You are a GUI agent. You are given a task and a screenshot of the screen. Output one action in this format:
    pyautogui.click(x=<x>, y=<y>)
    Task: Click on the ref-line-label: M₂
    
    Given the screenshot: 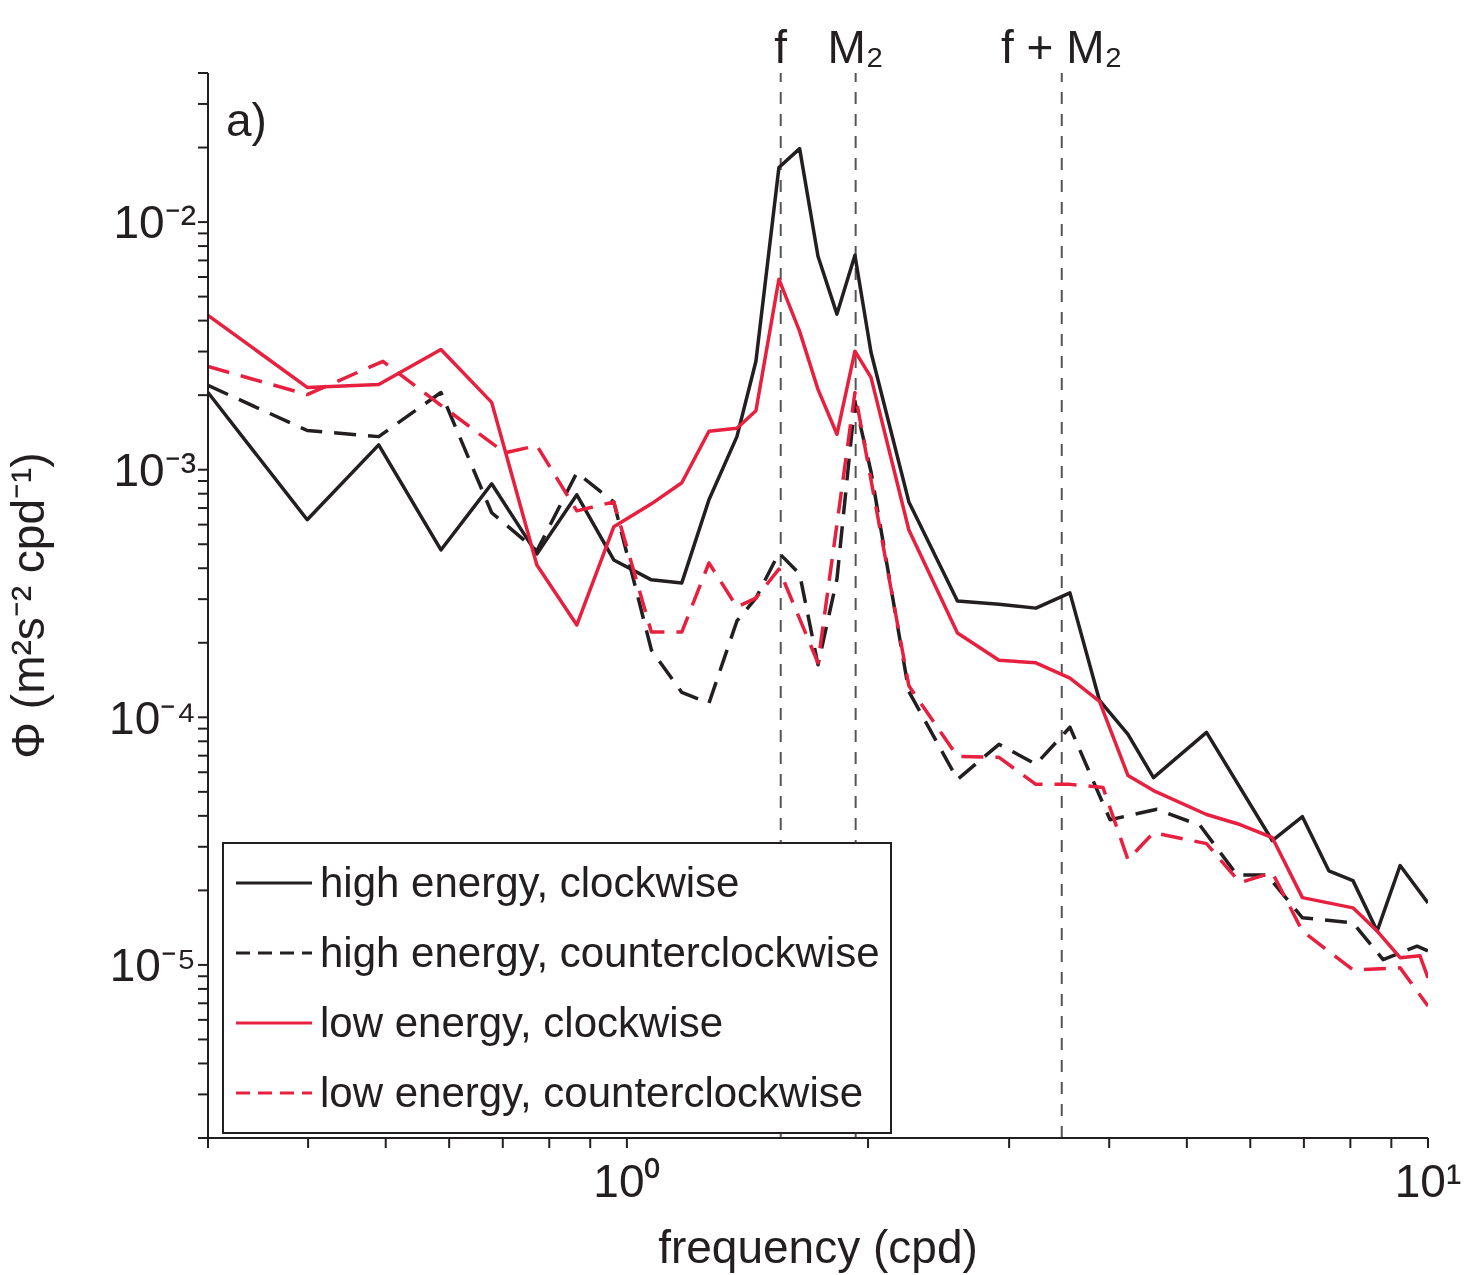 What is the action you would take?
    pyautogui.click(x=855, y=47)
    